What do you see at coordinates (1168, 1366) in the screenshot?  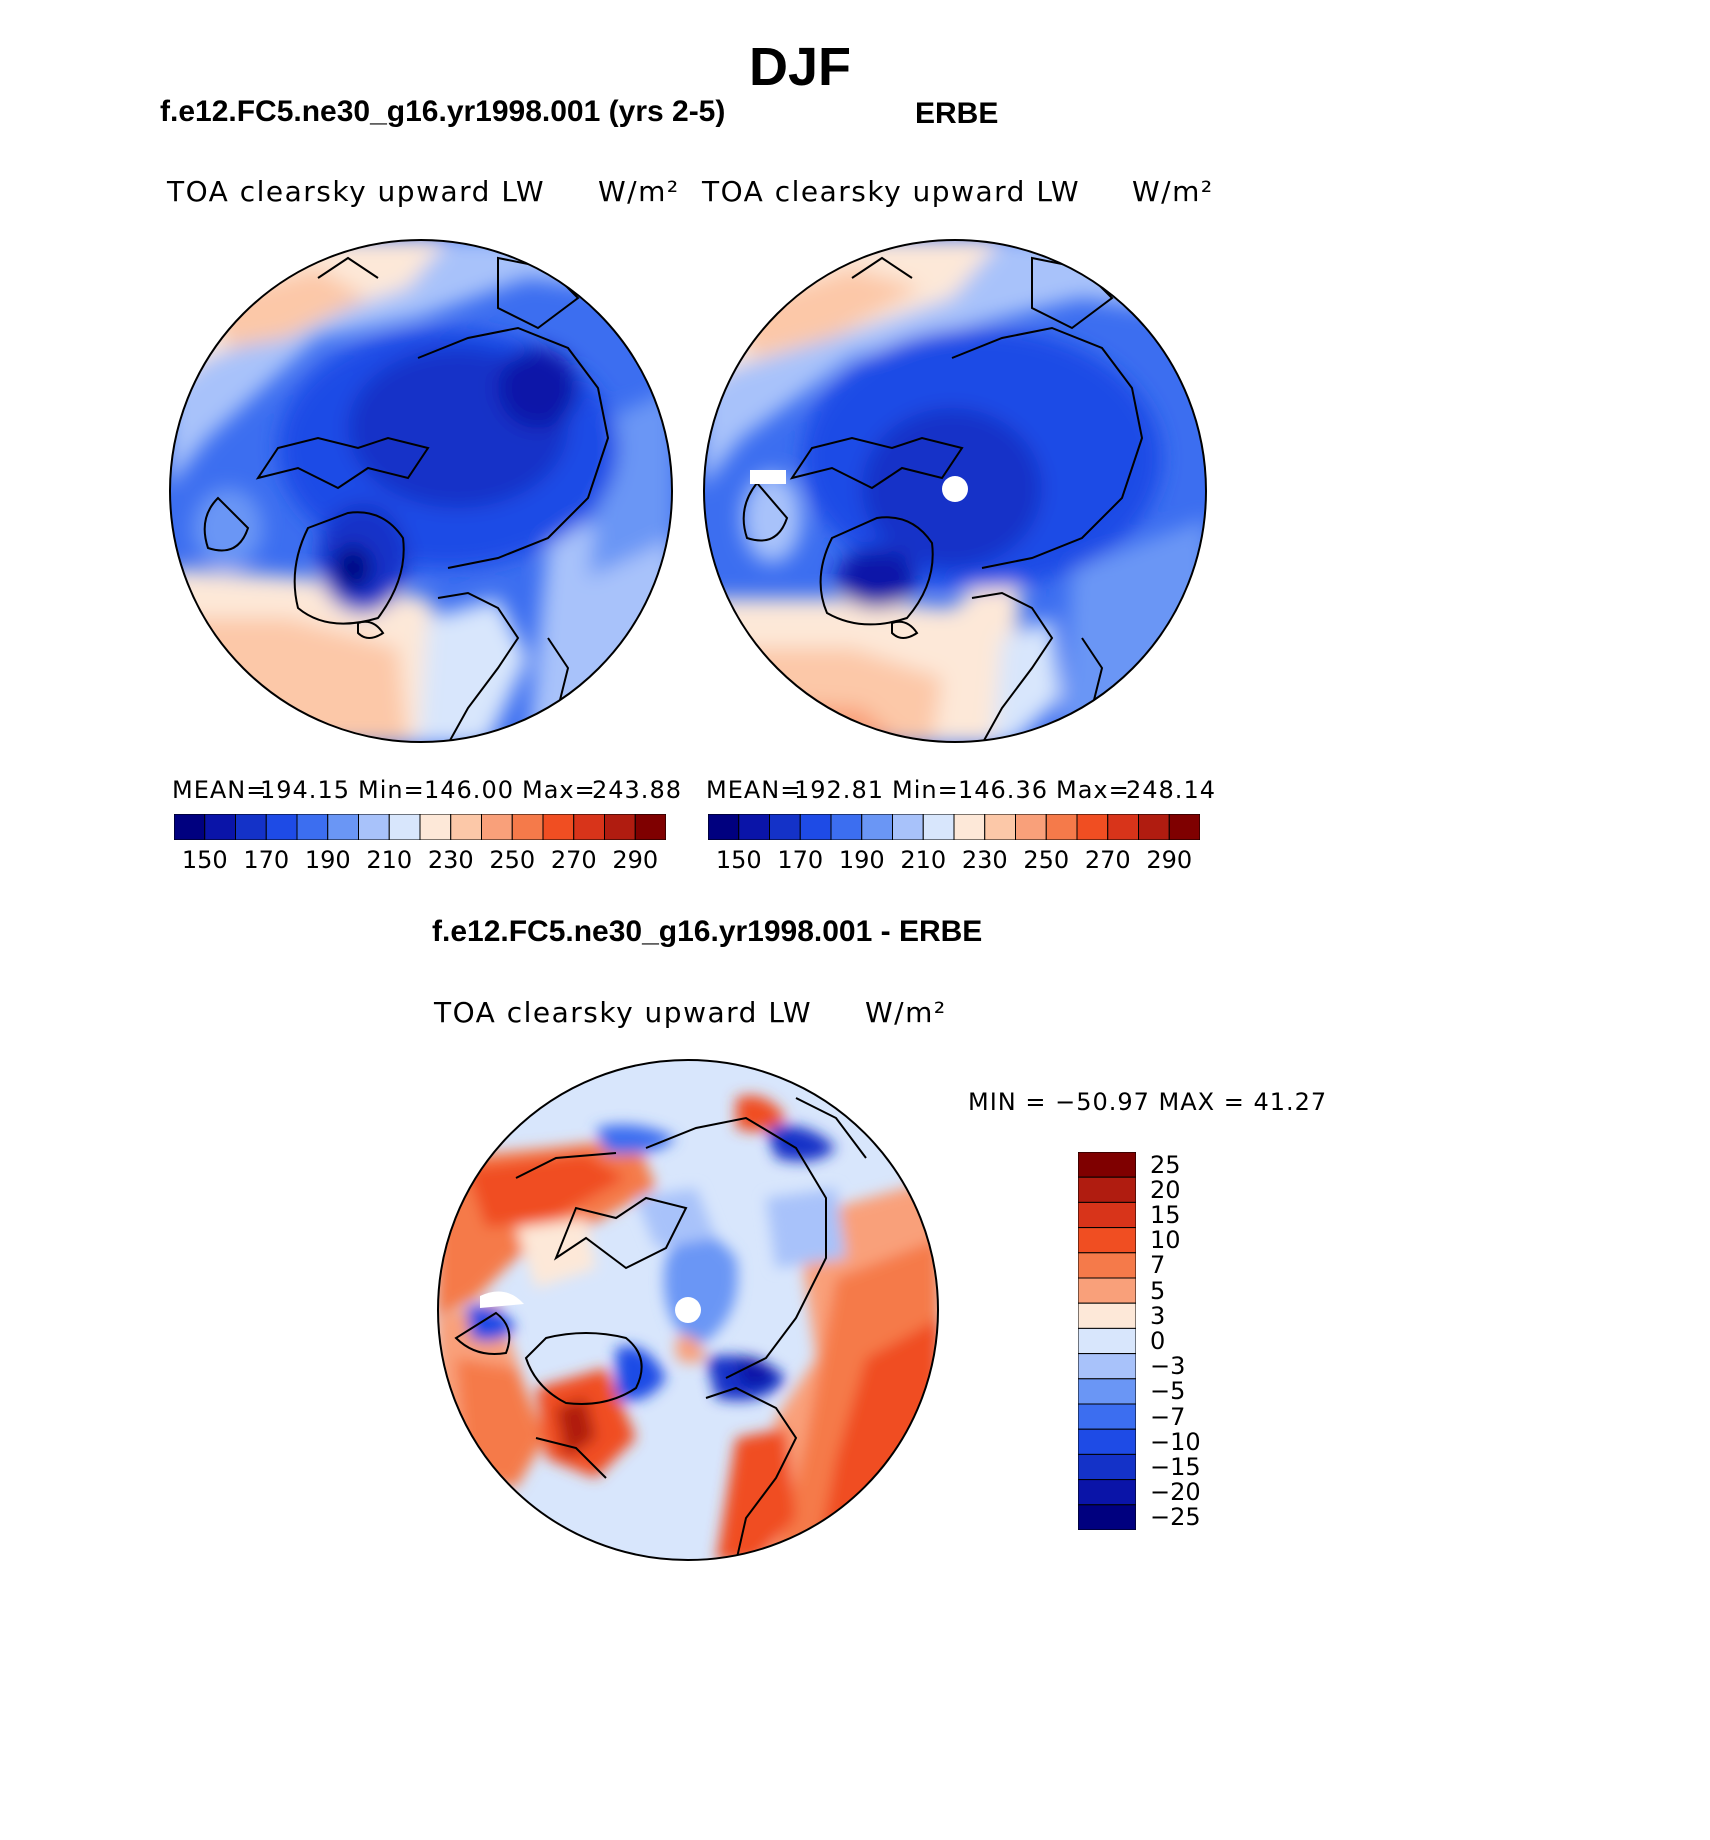 I see `diff-colorbar-tick-label: −3` at bounding box center [1168, 1366].